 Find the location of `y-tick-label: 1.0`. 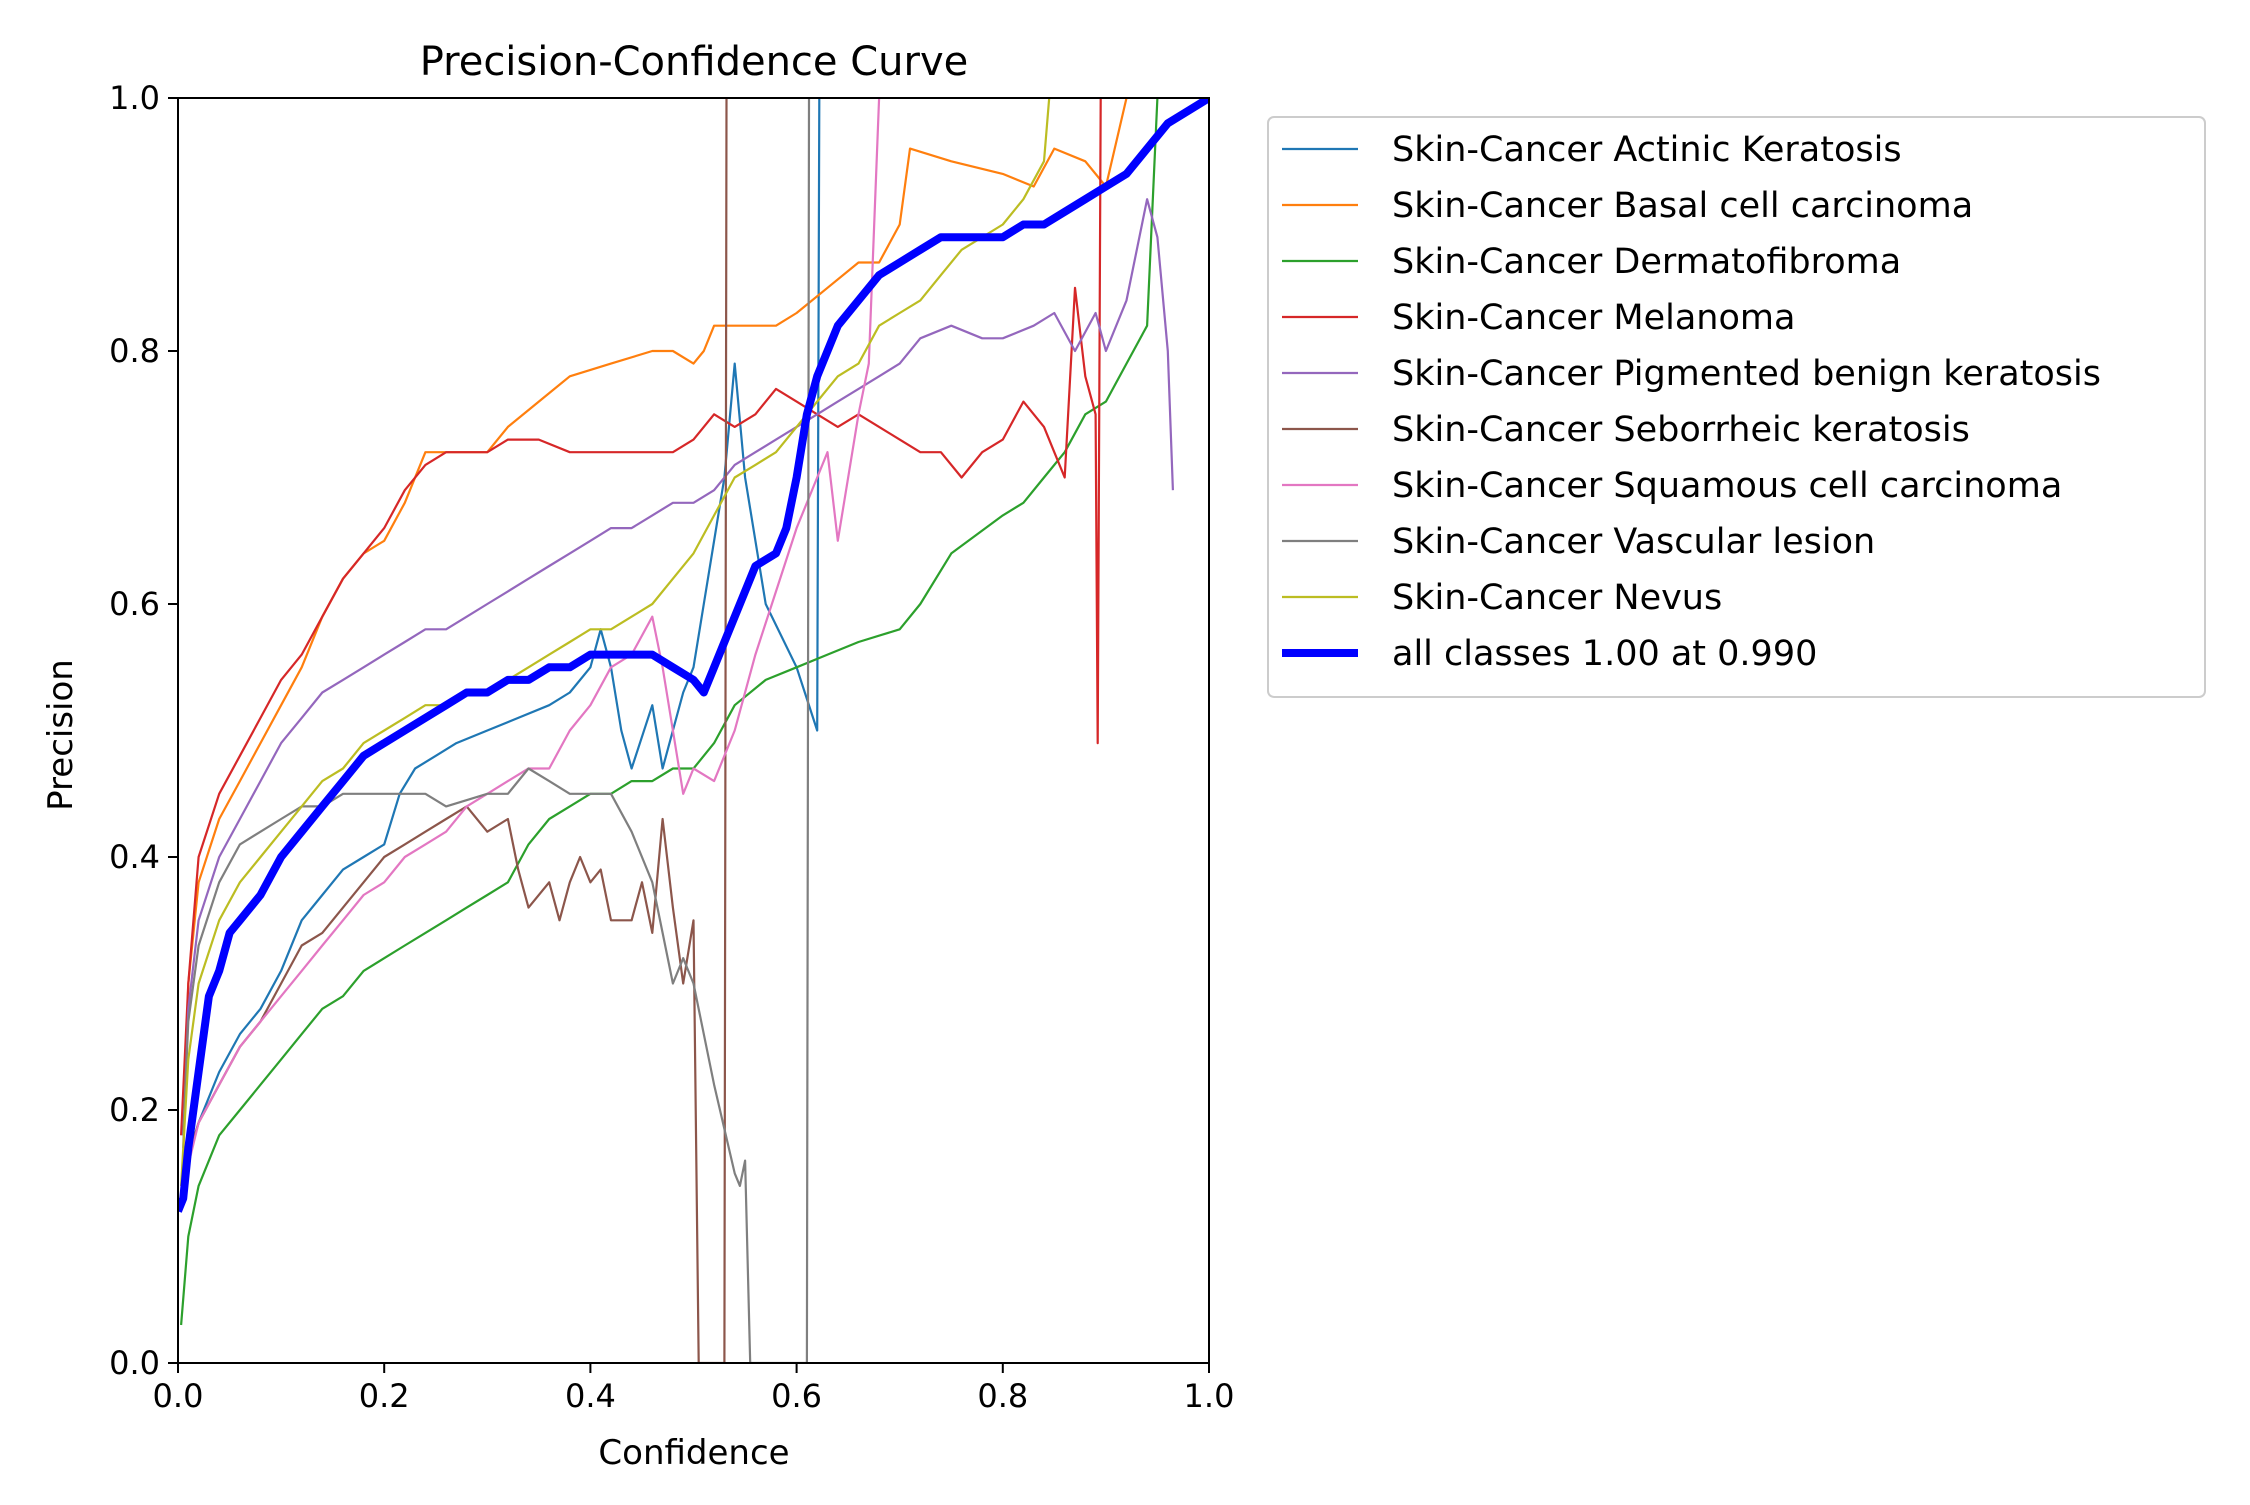

y-tick-label: 1.0 is located at coordinates (134, 98).